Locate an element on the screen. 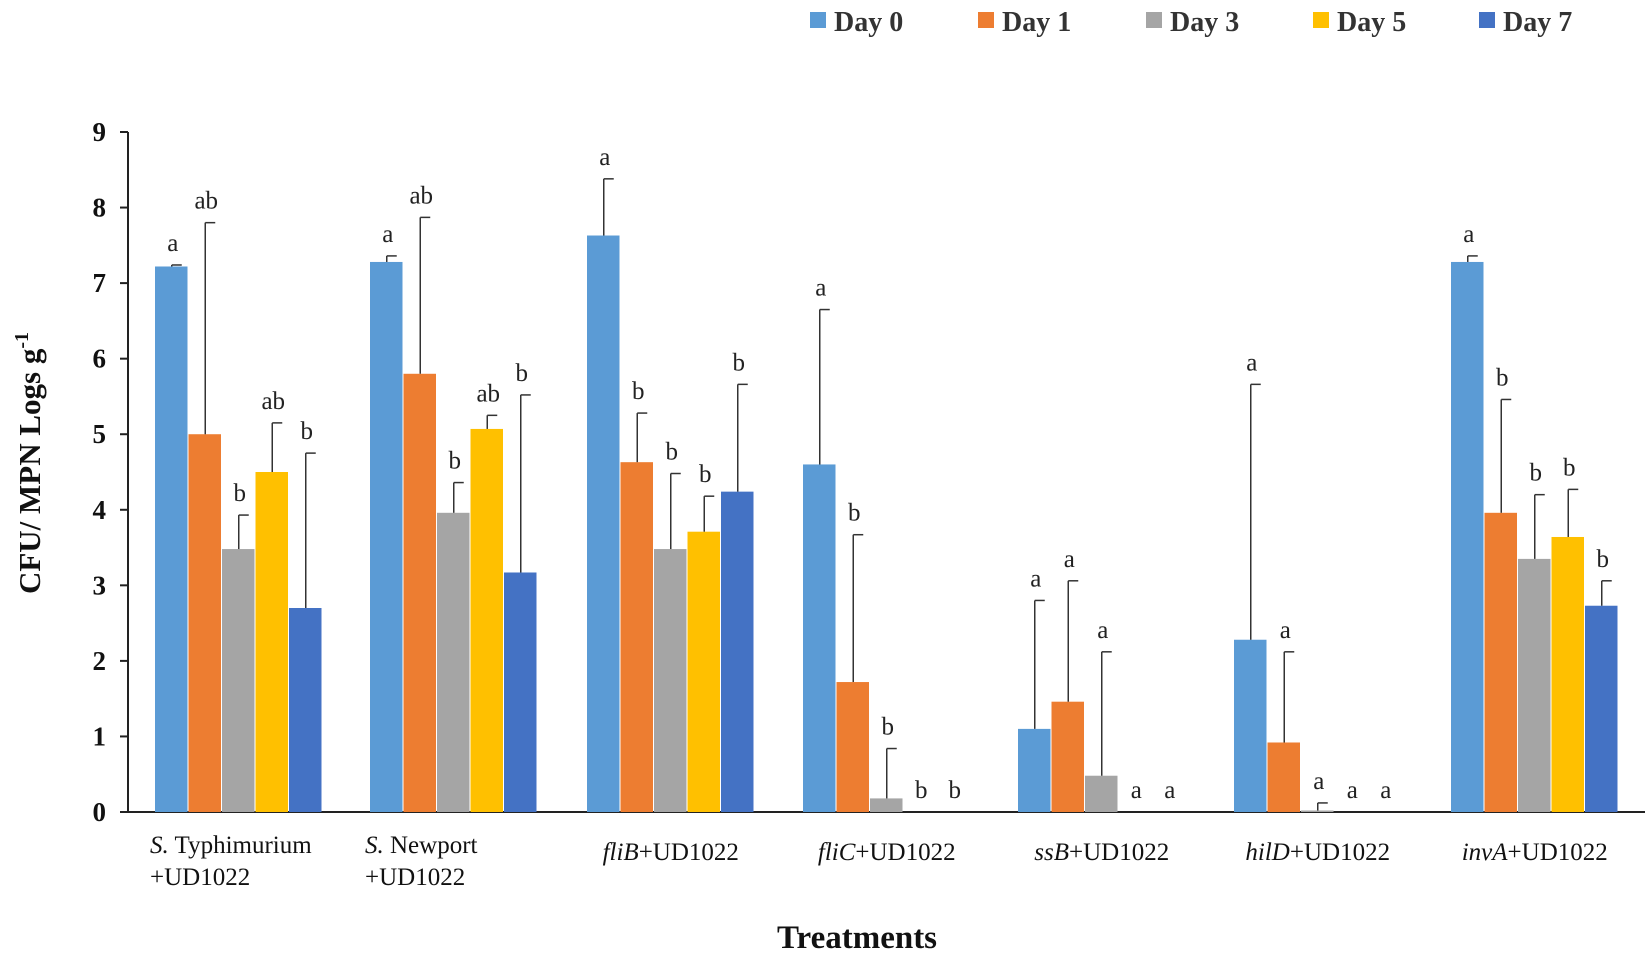 Image resolution: width=1650 pixels, height=962 pixels. category-label: invA+UD1022 is located at coordinates (1535, 852).